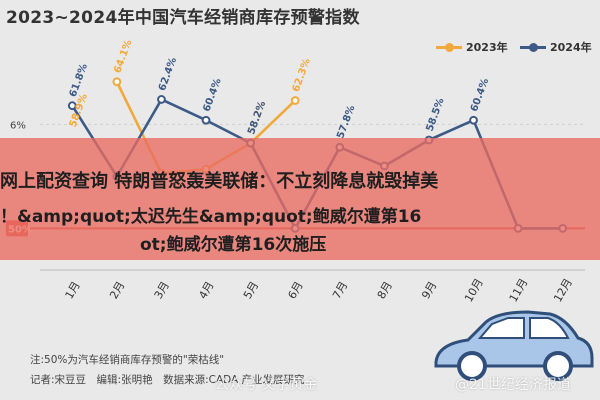 This screenshot has width=600, height=400. I want to click on x-tick-label: 4月, so click(206, 290).